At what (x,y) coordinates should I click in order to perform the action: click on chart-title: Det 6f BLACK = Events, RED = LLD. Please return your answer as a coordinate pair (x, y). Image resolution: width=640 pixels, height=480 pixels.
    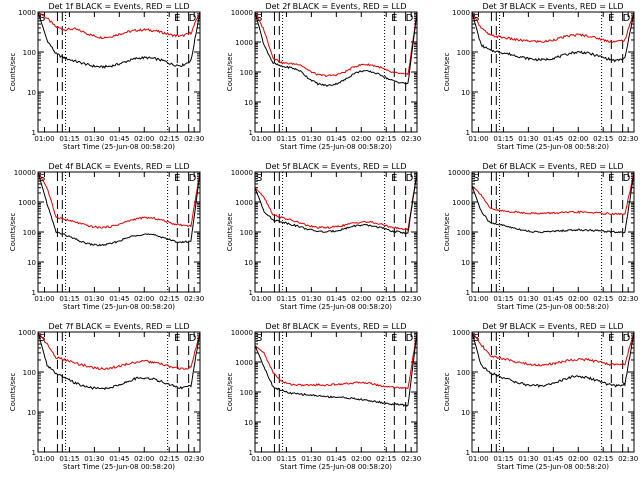
    Looking at the image, I should click on (552, 166).